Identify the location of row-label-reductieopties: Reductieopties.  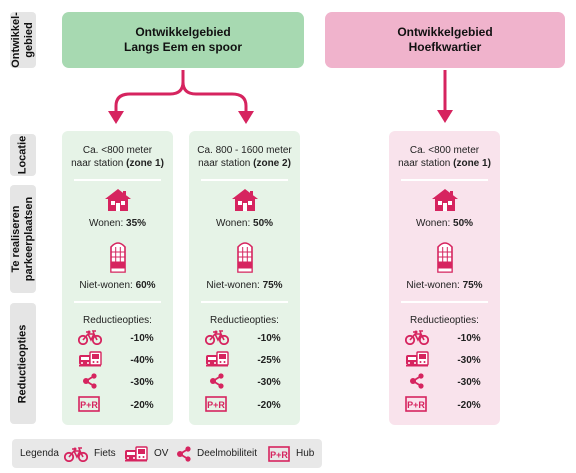
(23, 363).